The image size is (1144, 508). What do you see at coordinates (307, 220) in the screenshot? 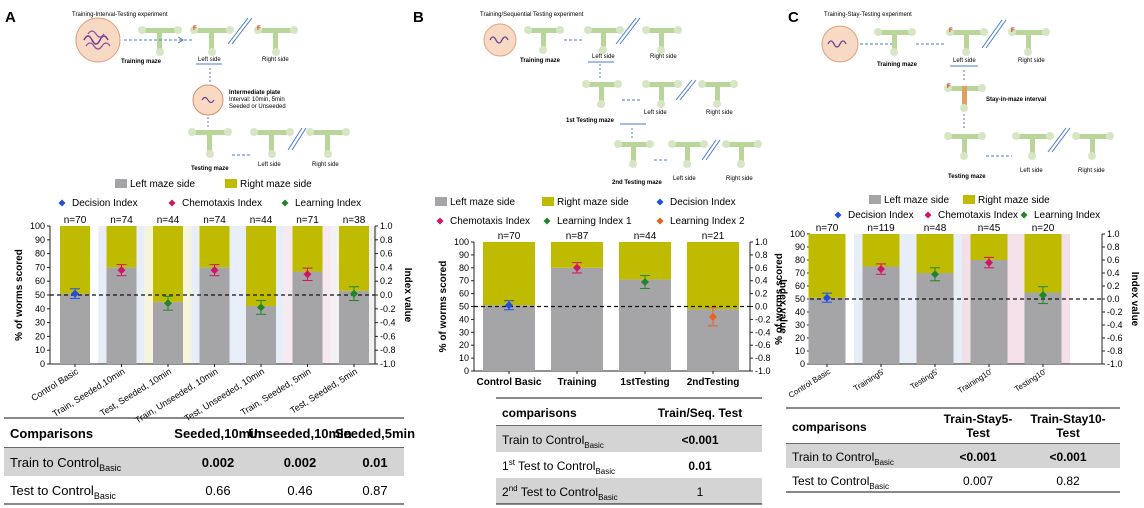
I see `n-label: n=71` at bounding box center [307, 220].